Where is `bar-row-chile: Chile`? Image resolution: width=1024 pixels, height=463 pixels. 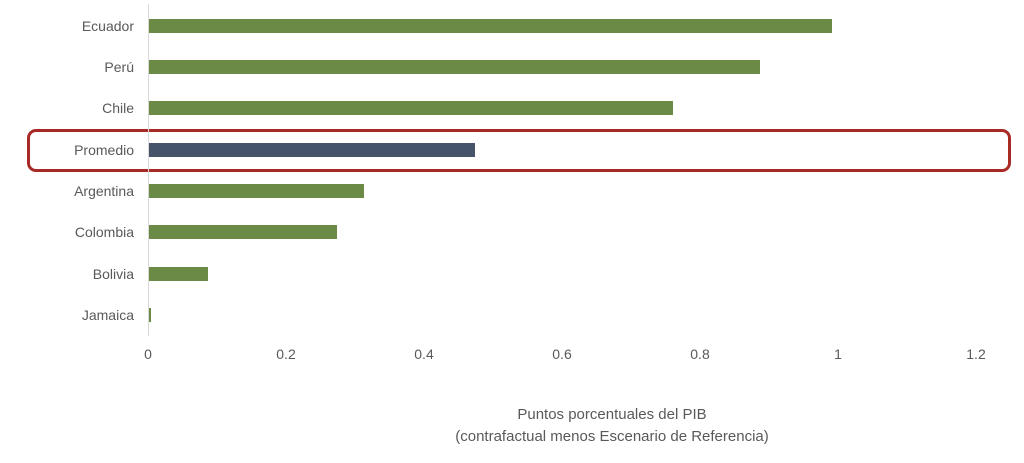 bar-row-chile: Chile is located at coordinates (512, 107).